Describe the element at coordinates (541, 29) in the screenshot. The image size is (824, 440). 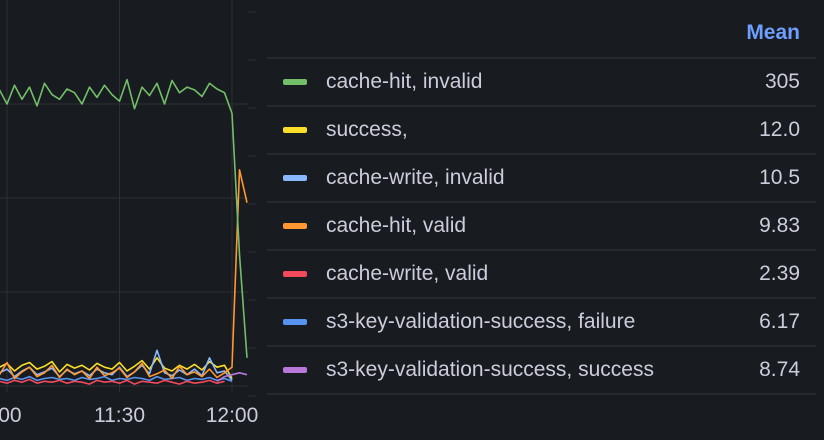
I see `legend-header: Mean` at that location.